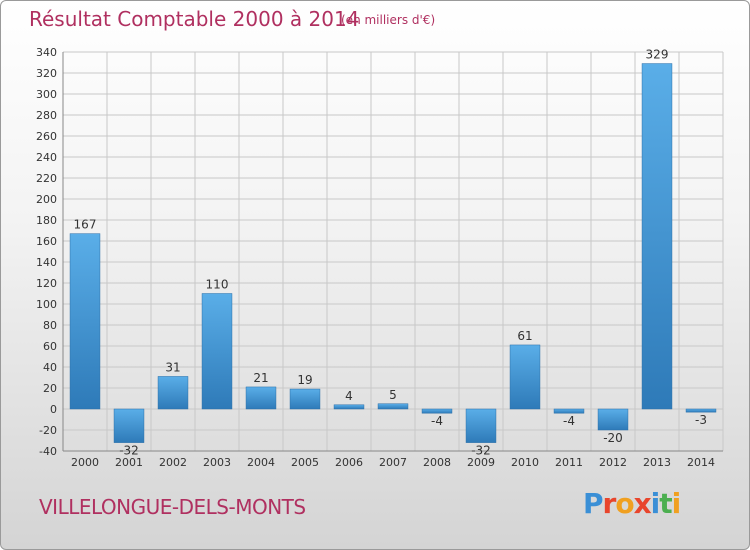 The width and height of the screenshot is (750, 550). Describe the element at coordinates (642, 503) in the screenshot. I see `brand-letter: x` at that location.